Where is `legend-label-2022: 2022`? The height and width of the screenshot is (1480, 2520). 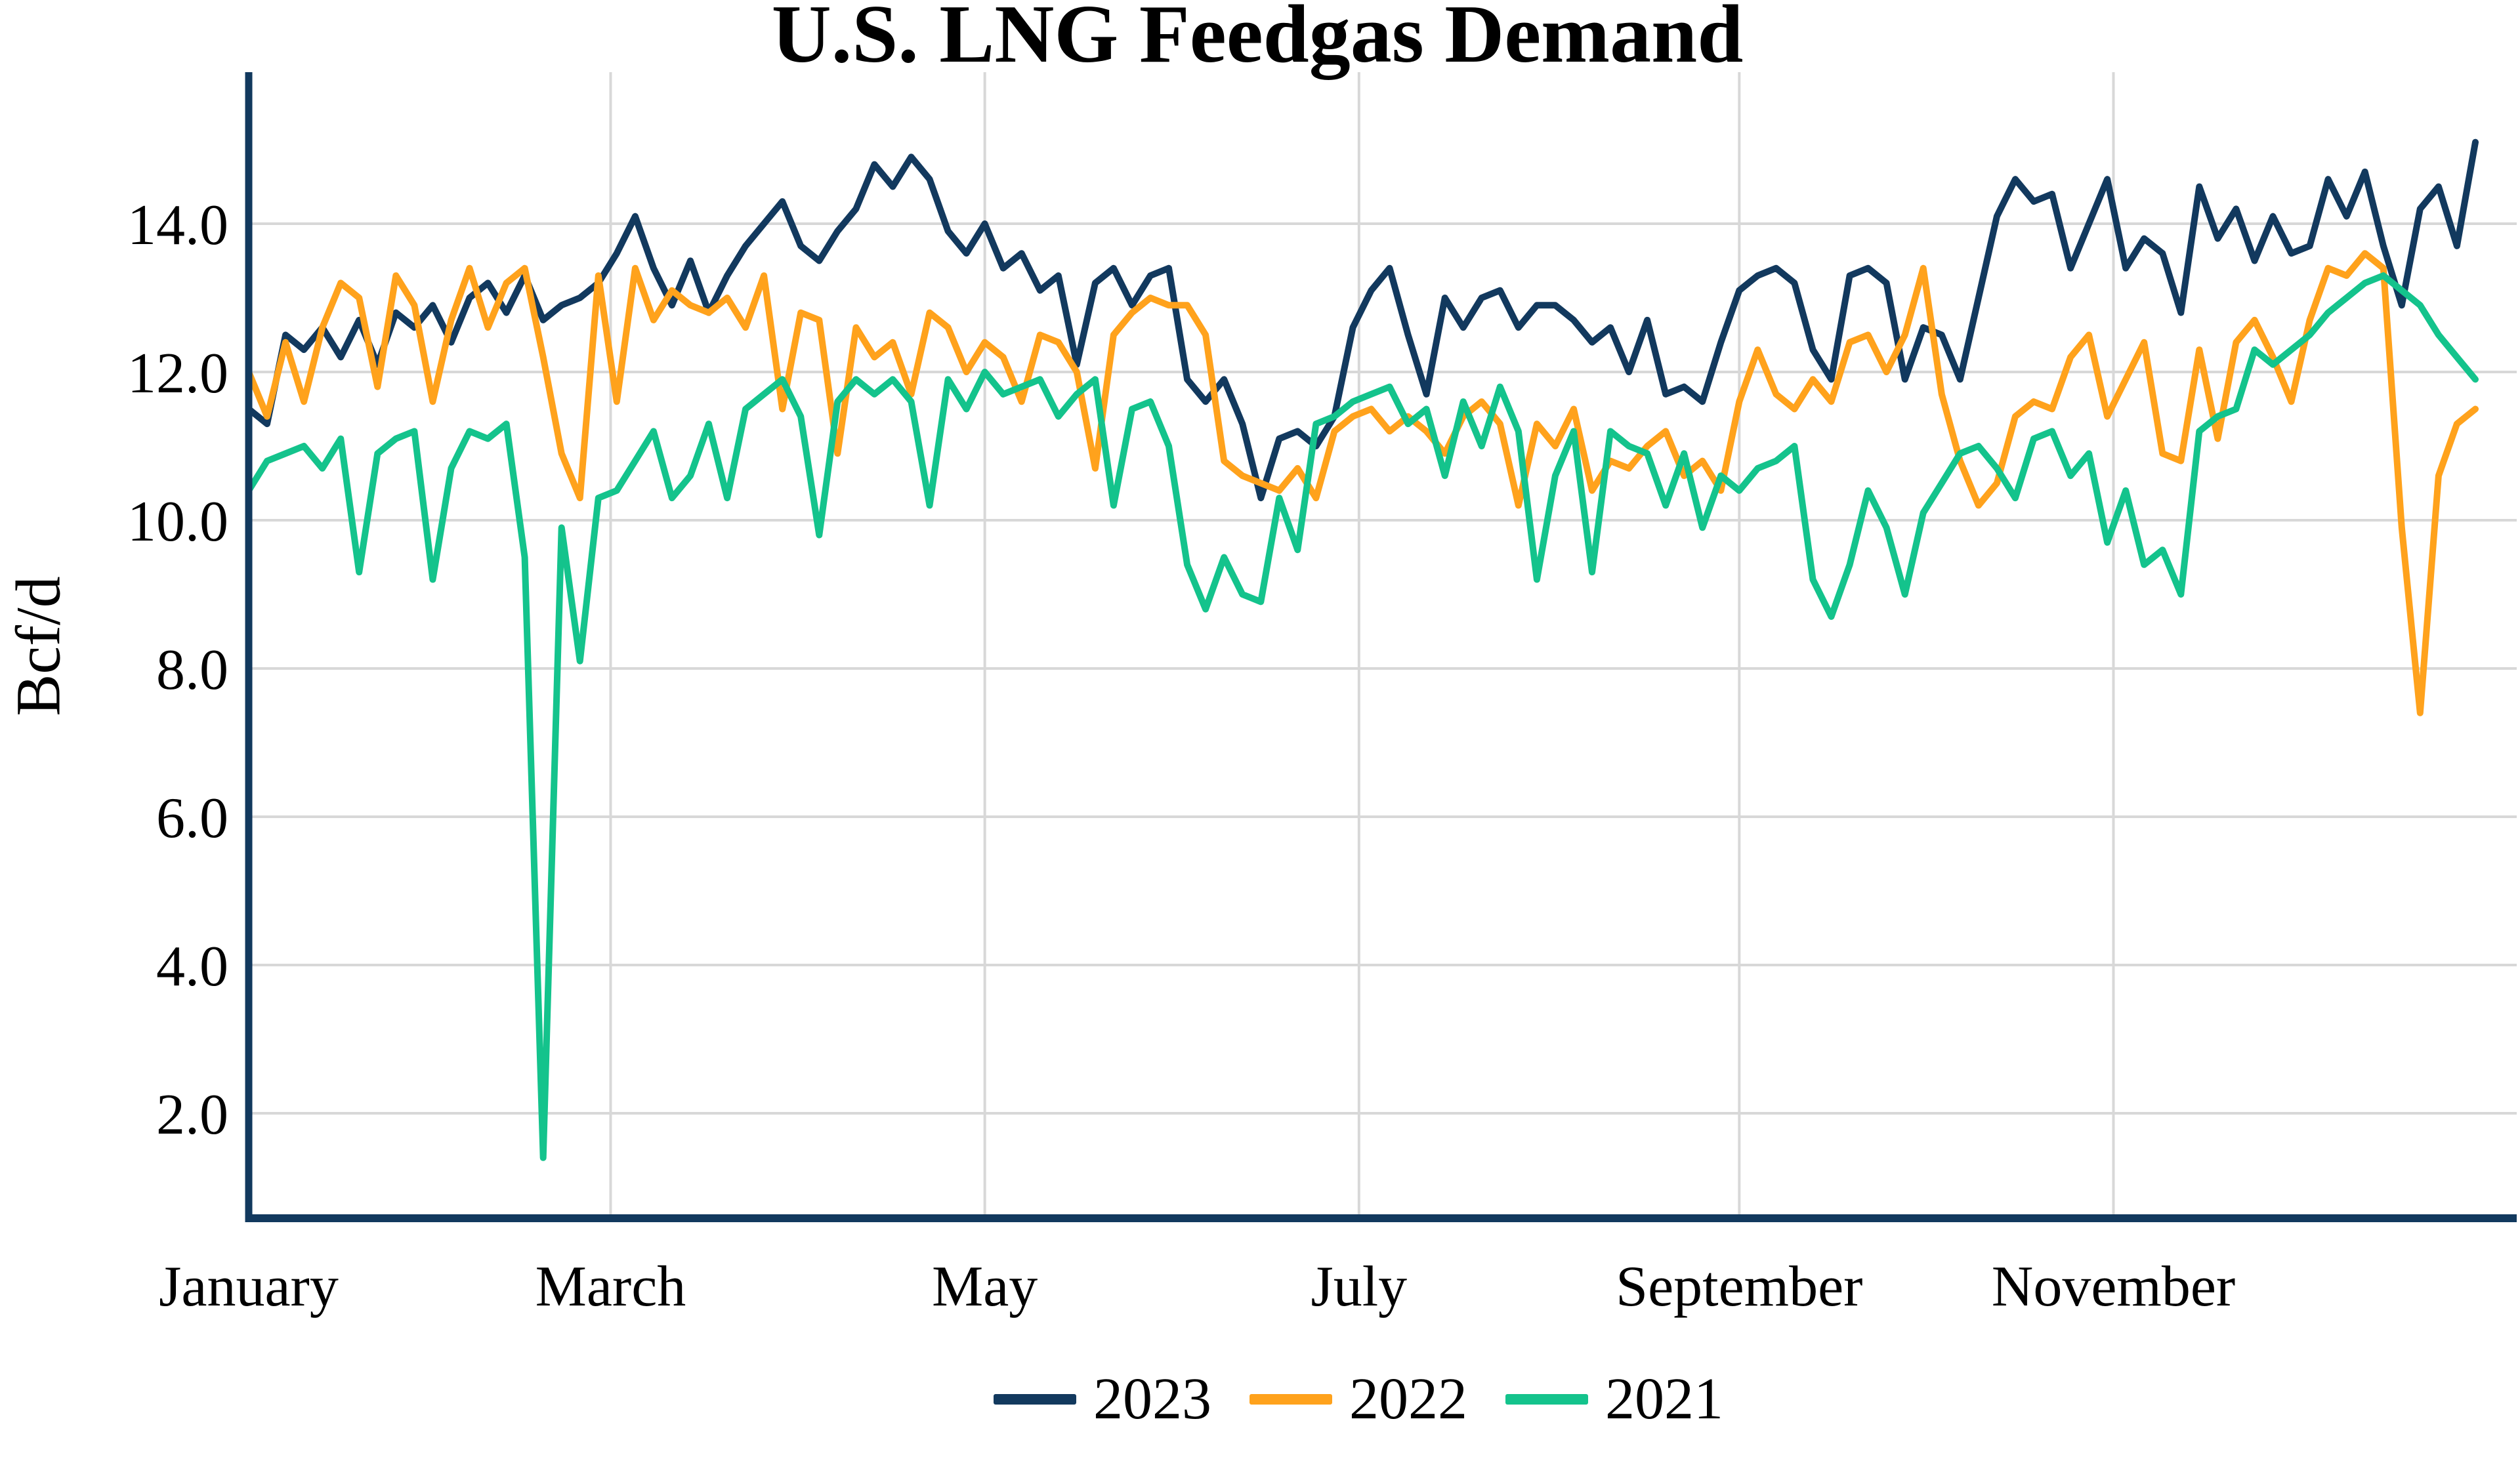 legend-label-2022: 2022 is located at coordinates (1408, 1399).